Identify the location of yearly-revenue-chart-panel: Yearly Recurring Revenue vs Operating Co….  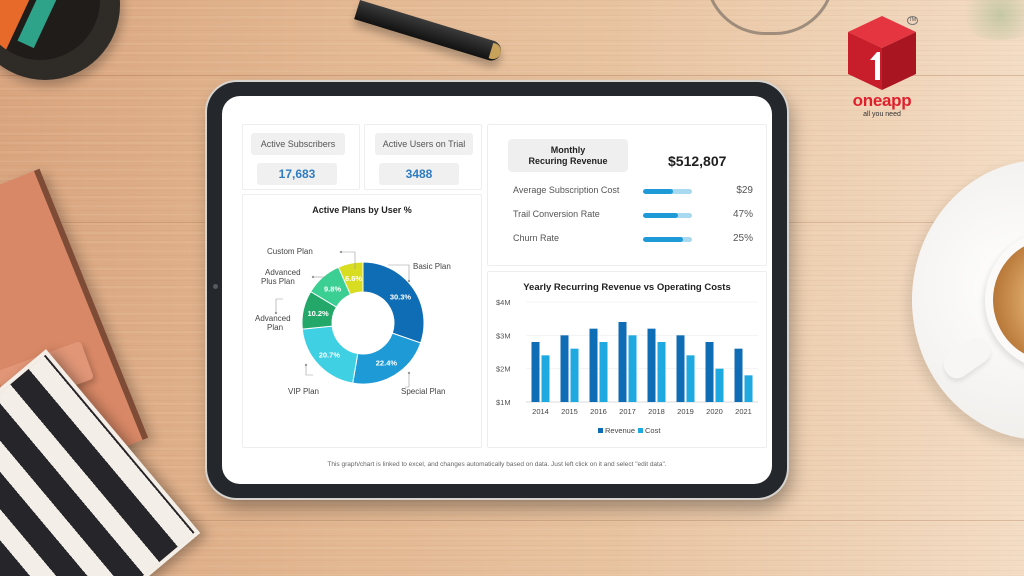
(627, 359).